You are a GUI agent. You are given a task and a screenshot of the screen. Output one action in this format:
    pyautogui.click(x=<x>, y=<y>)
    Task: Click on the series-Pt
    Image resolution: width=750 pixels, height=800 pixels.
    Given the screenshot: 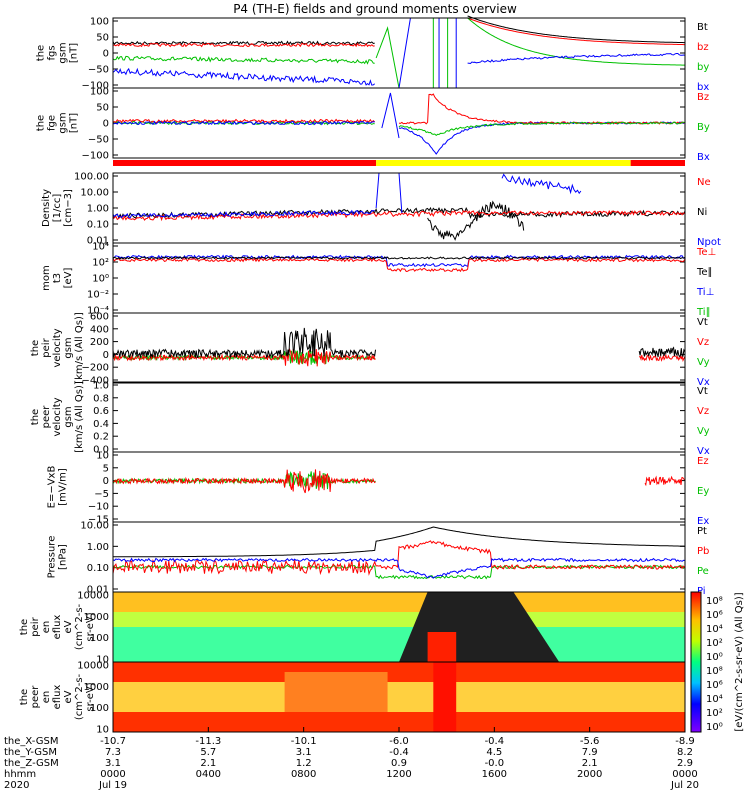 What is the action you would take?
    pyautogui.click(x=399, y=542)
    